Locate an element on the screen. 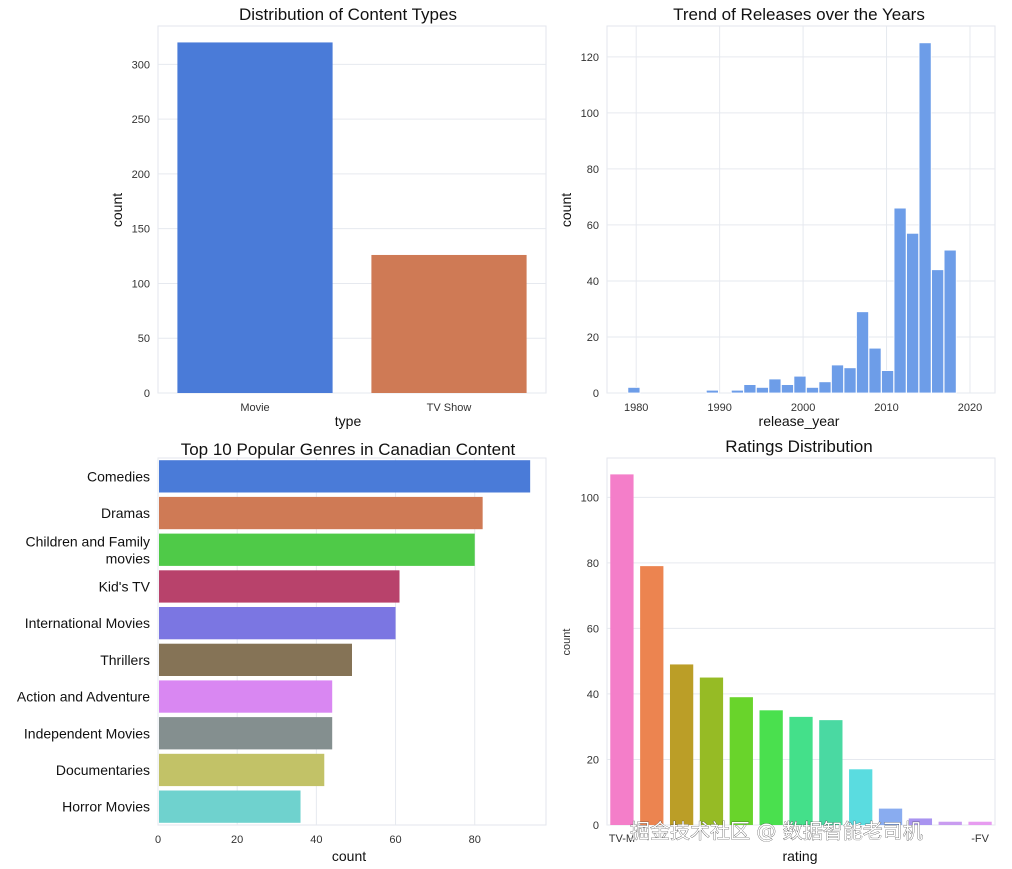  content-types-ytick: 250 is located at coordinates (141, 120).